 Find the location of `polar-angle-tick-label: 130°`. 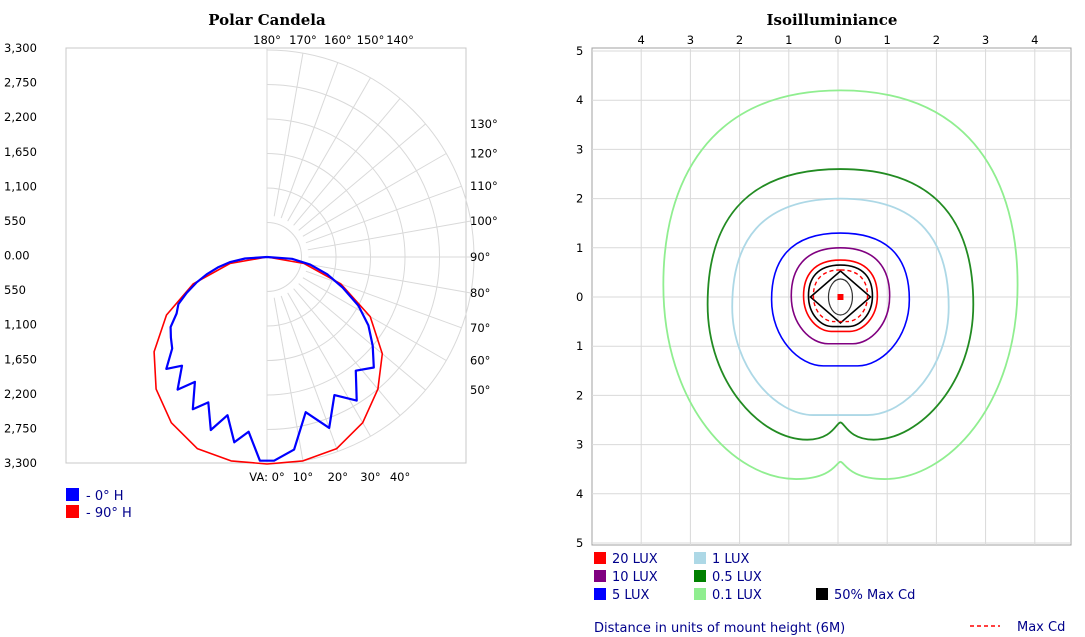

polar-angle-tick-label: 130° is located at coordinates (484, 124).